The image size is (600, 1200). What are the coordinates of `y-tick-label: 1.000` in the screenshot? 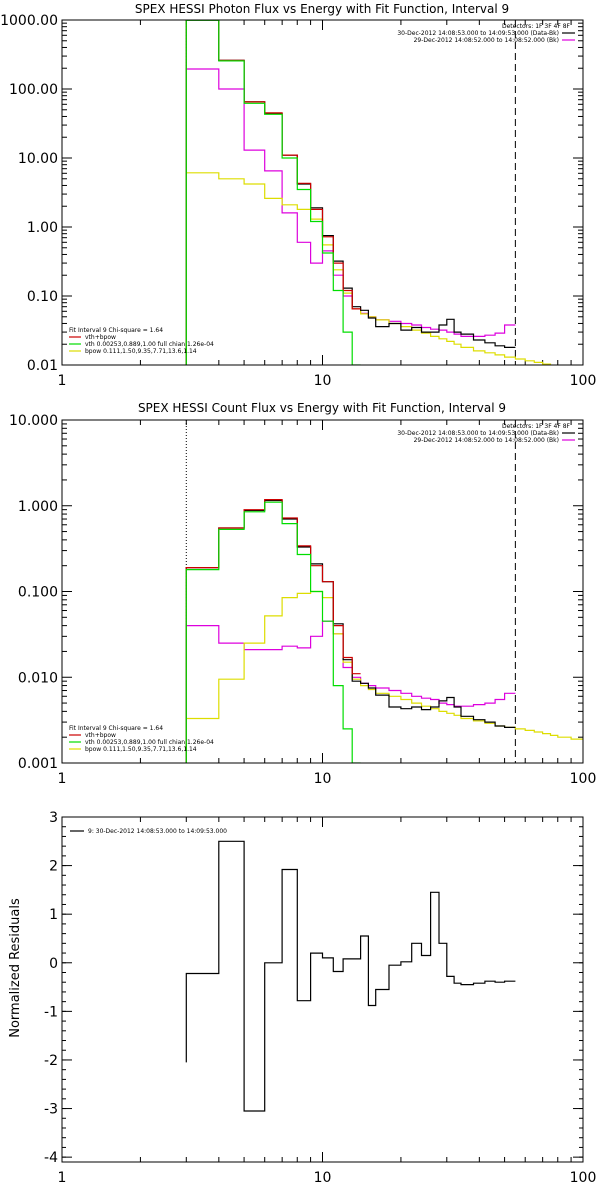 It's located at (38, 507).